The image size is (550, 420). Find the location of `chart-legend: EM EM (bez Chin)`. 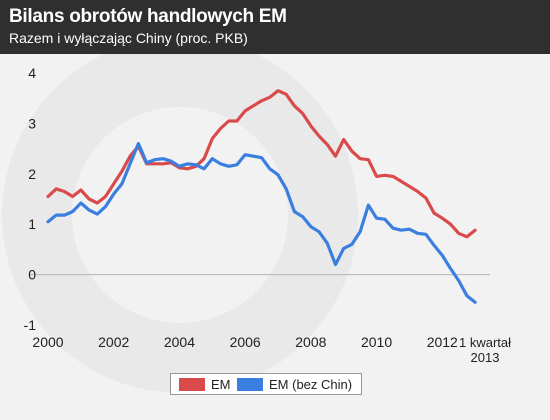

chart-legend: EM EM (bez Chin) is located at coordinates (266, 384).